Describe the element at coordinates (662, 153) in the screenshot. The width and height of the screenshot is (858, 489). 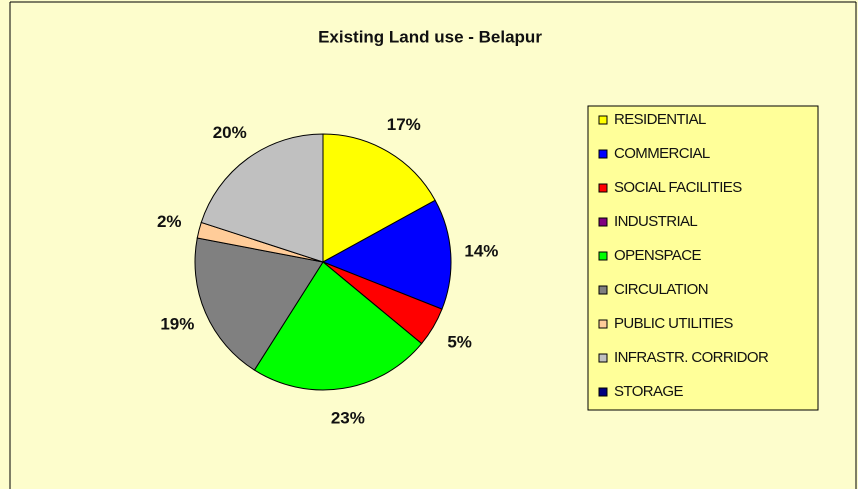
I see `legend-label: COMMERCIAL` at that location.